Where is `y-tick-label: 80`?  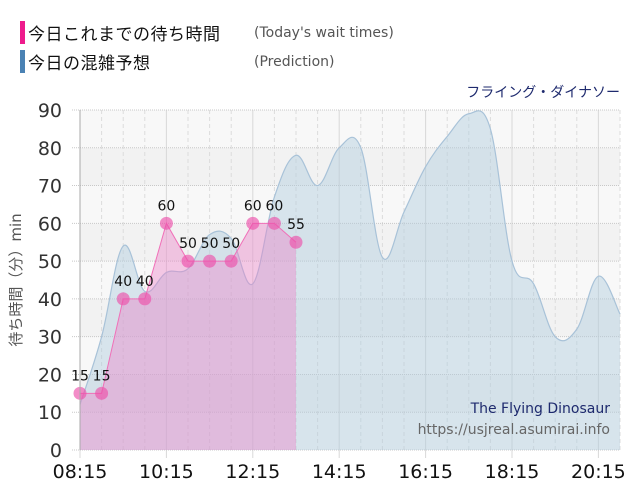
y-tick-label: 80 is located at coordinates (50, 149).